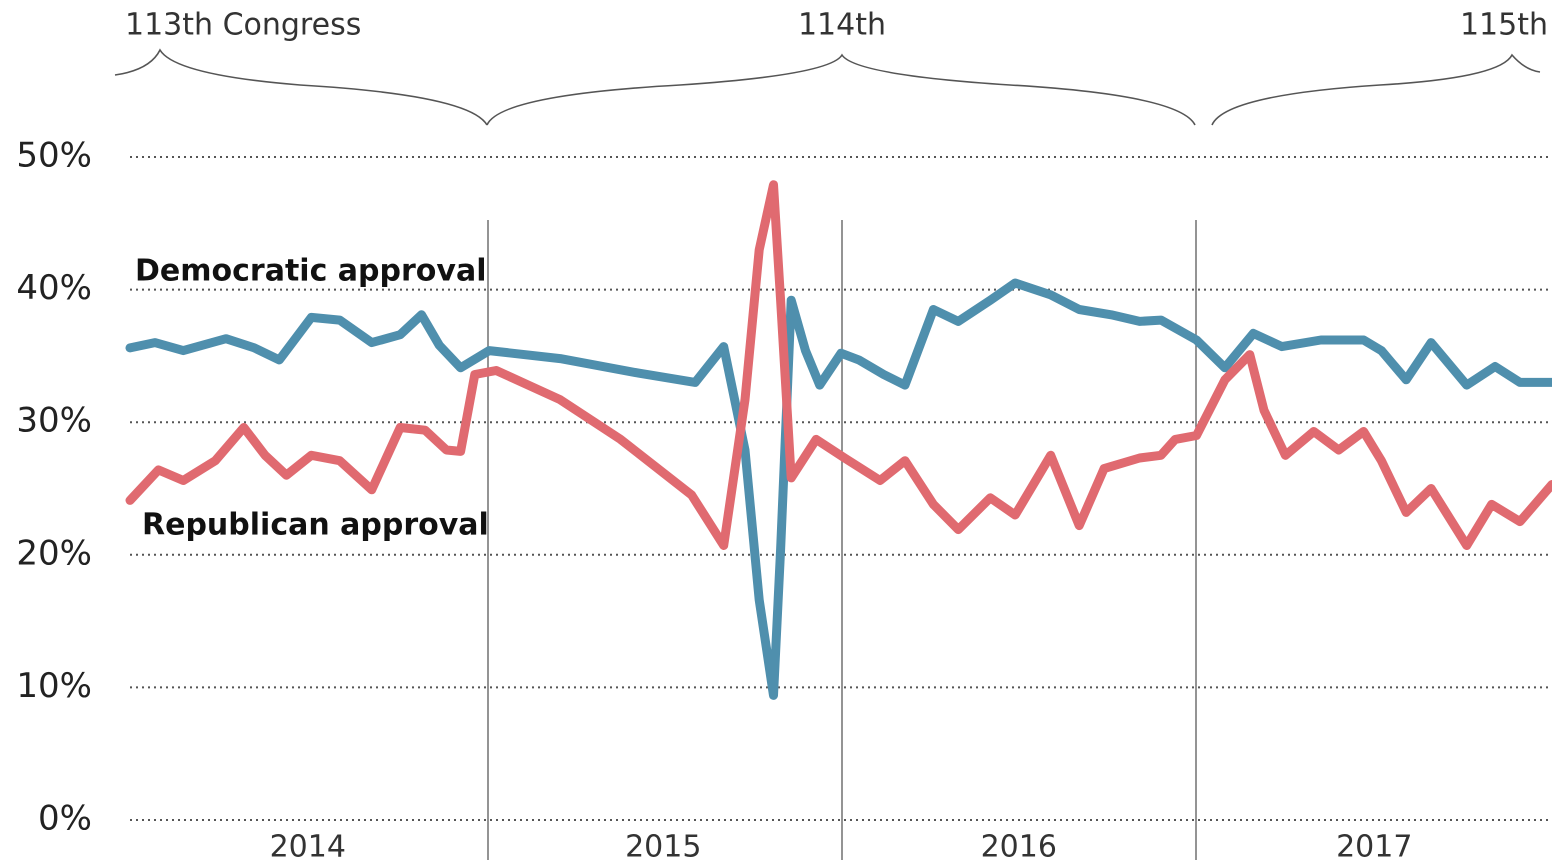 The width and height of the screenshot is (1552, 866). I want to click on x-tick-label: 2017, so click(1374, 847).